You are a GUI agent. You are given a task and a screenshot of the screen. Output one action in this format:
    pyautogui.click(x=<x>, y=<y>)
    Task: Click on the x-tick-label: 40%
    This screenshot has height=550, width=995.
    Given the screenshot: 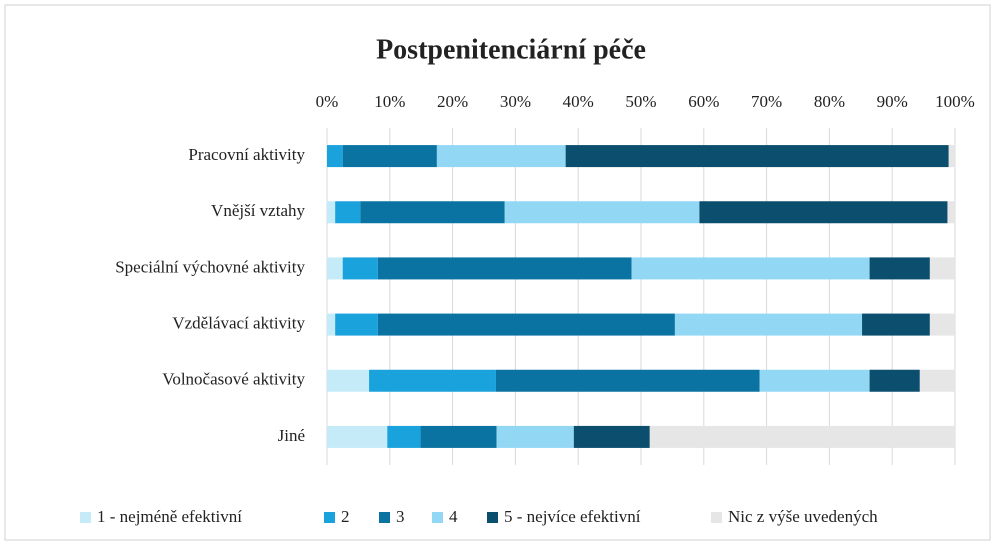 What is the action you would take?
    pyautogui.click(x=578, y=101)
    